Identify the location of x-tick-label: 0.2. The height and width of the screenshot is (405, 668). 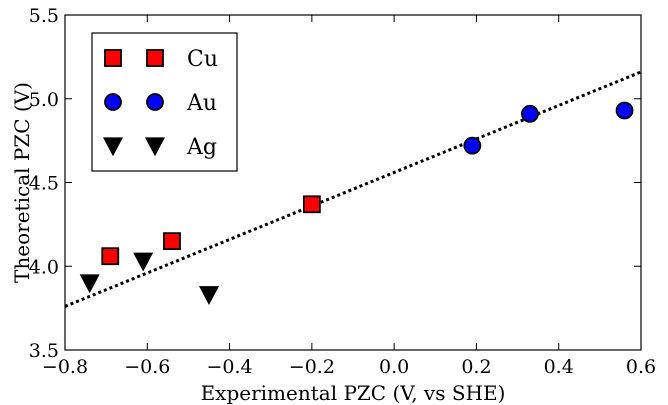
(476, 367).